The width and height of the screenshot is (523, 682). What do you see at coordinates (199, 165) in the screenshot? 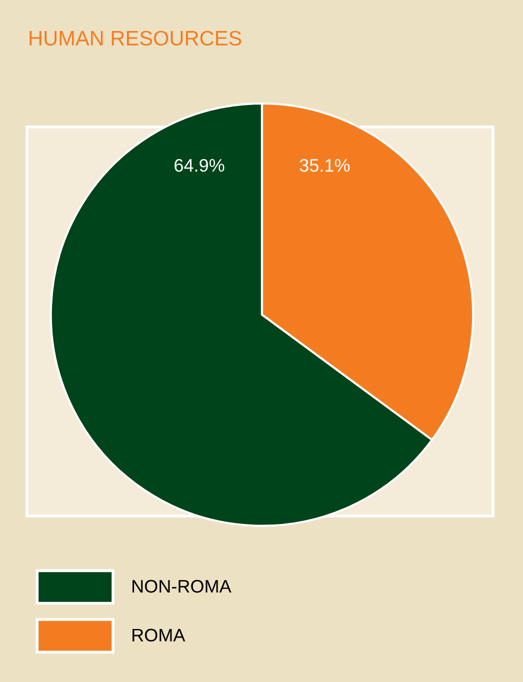
I see `data-label: 64.9%` at bounding box center [199, 165].